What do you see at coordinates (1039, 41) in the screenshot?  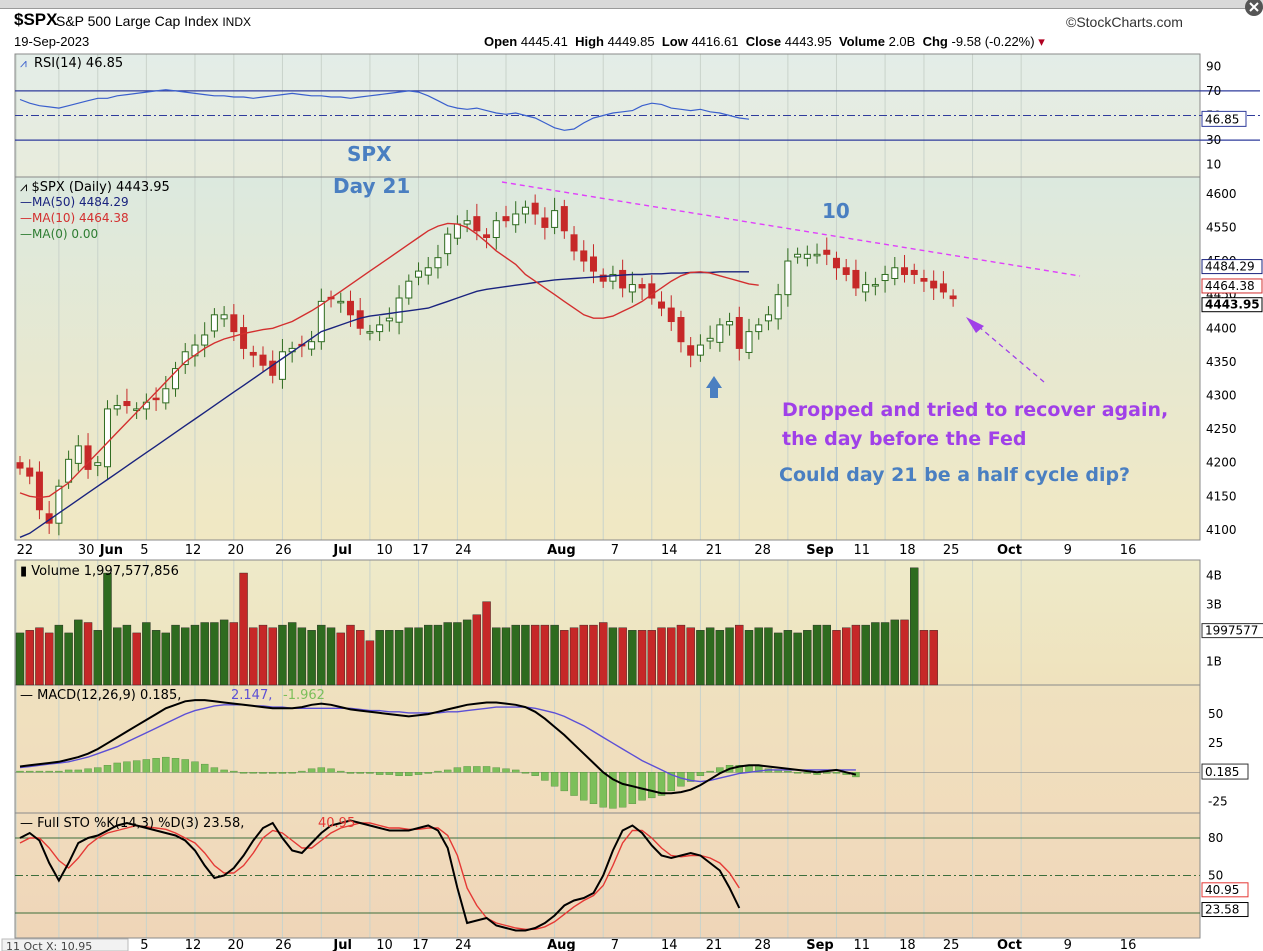 I see `down-arrow-icon: ▾` at bounding box center [1039, 41].